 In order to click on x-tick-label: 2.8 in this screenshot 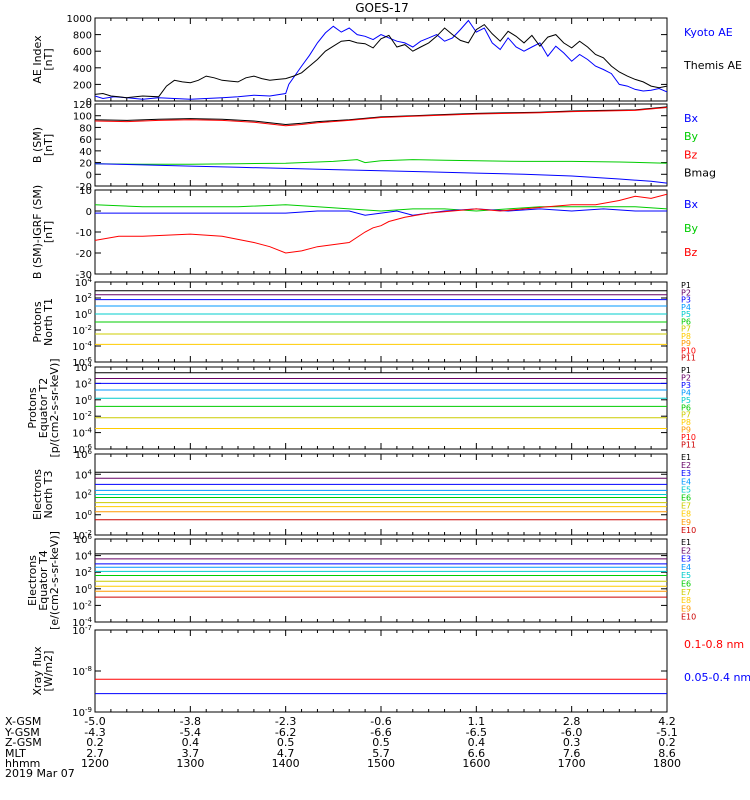, I will do `click(572, 721)`.